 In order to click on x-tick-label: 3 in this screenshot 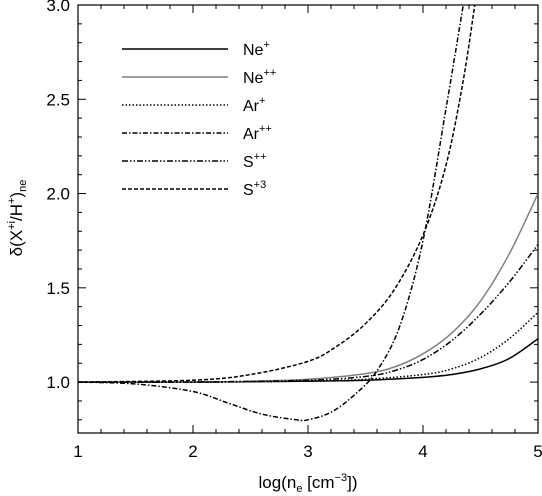, I will do `click(307, 451)`.